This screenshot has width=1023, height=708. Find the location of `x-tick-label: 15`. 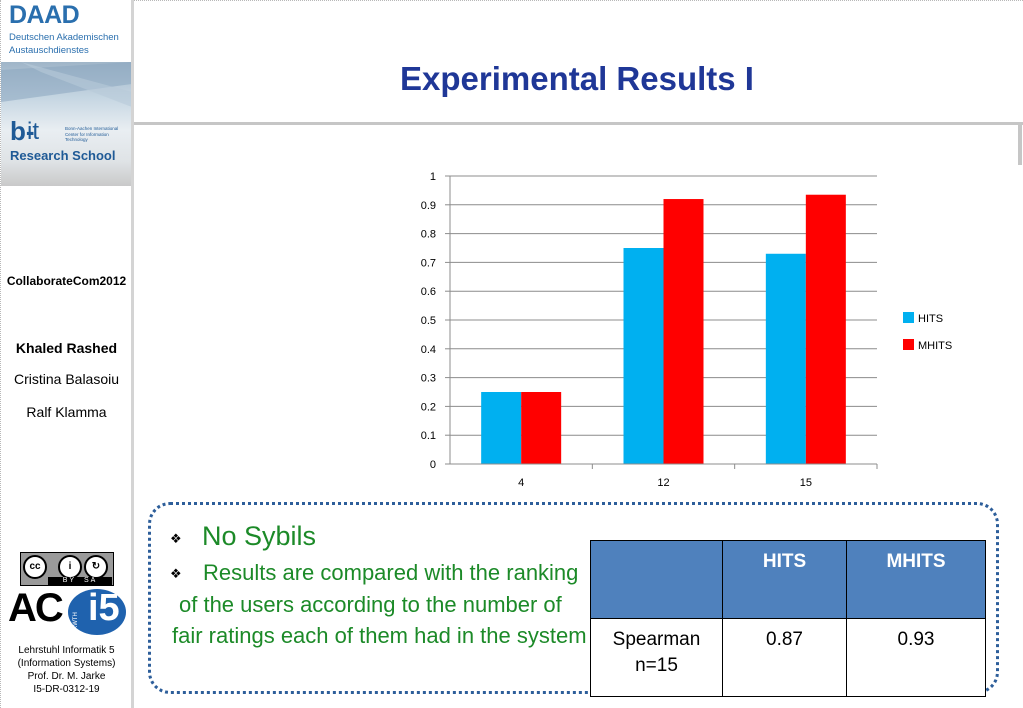

x-tick-label: 15 is located at coordinates (806, 483).